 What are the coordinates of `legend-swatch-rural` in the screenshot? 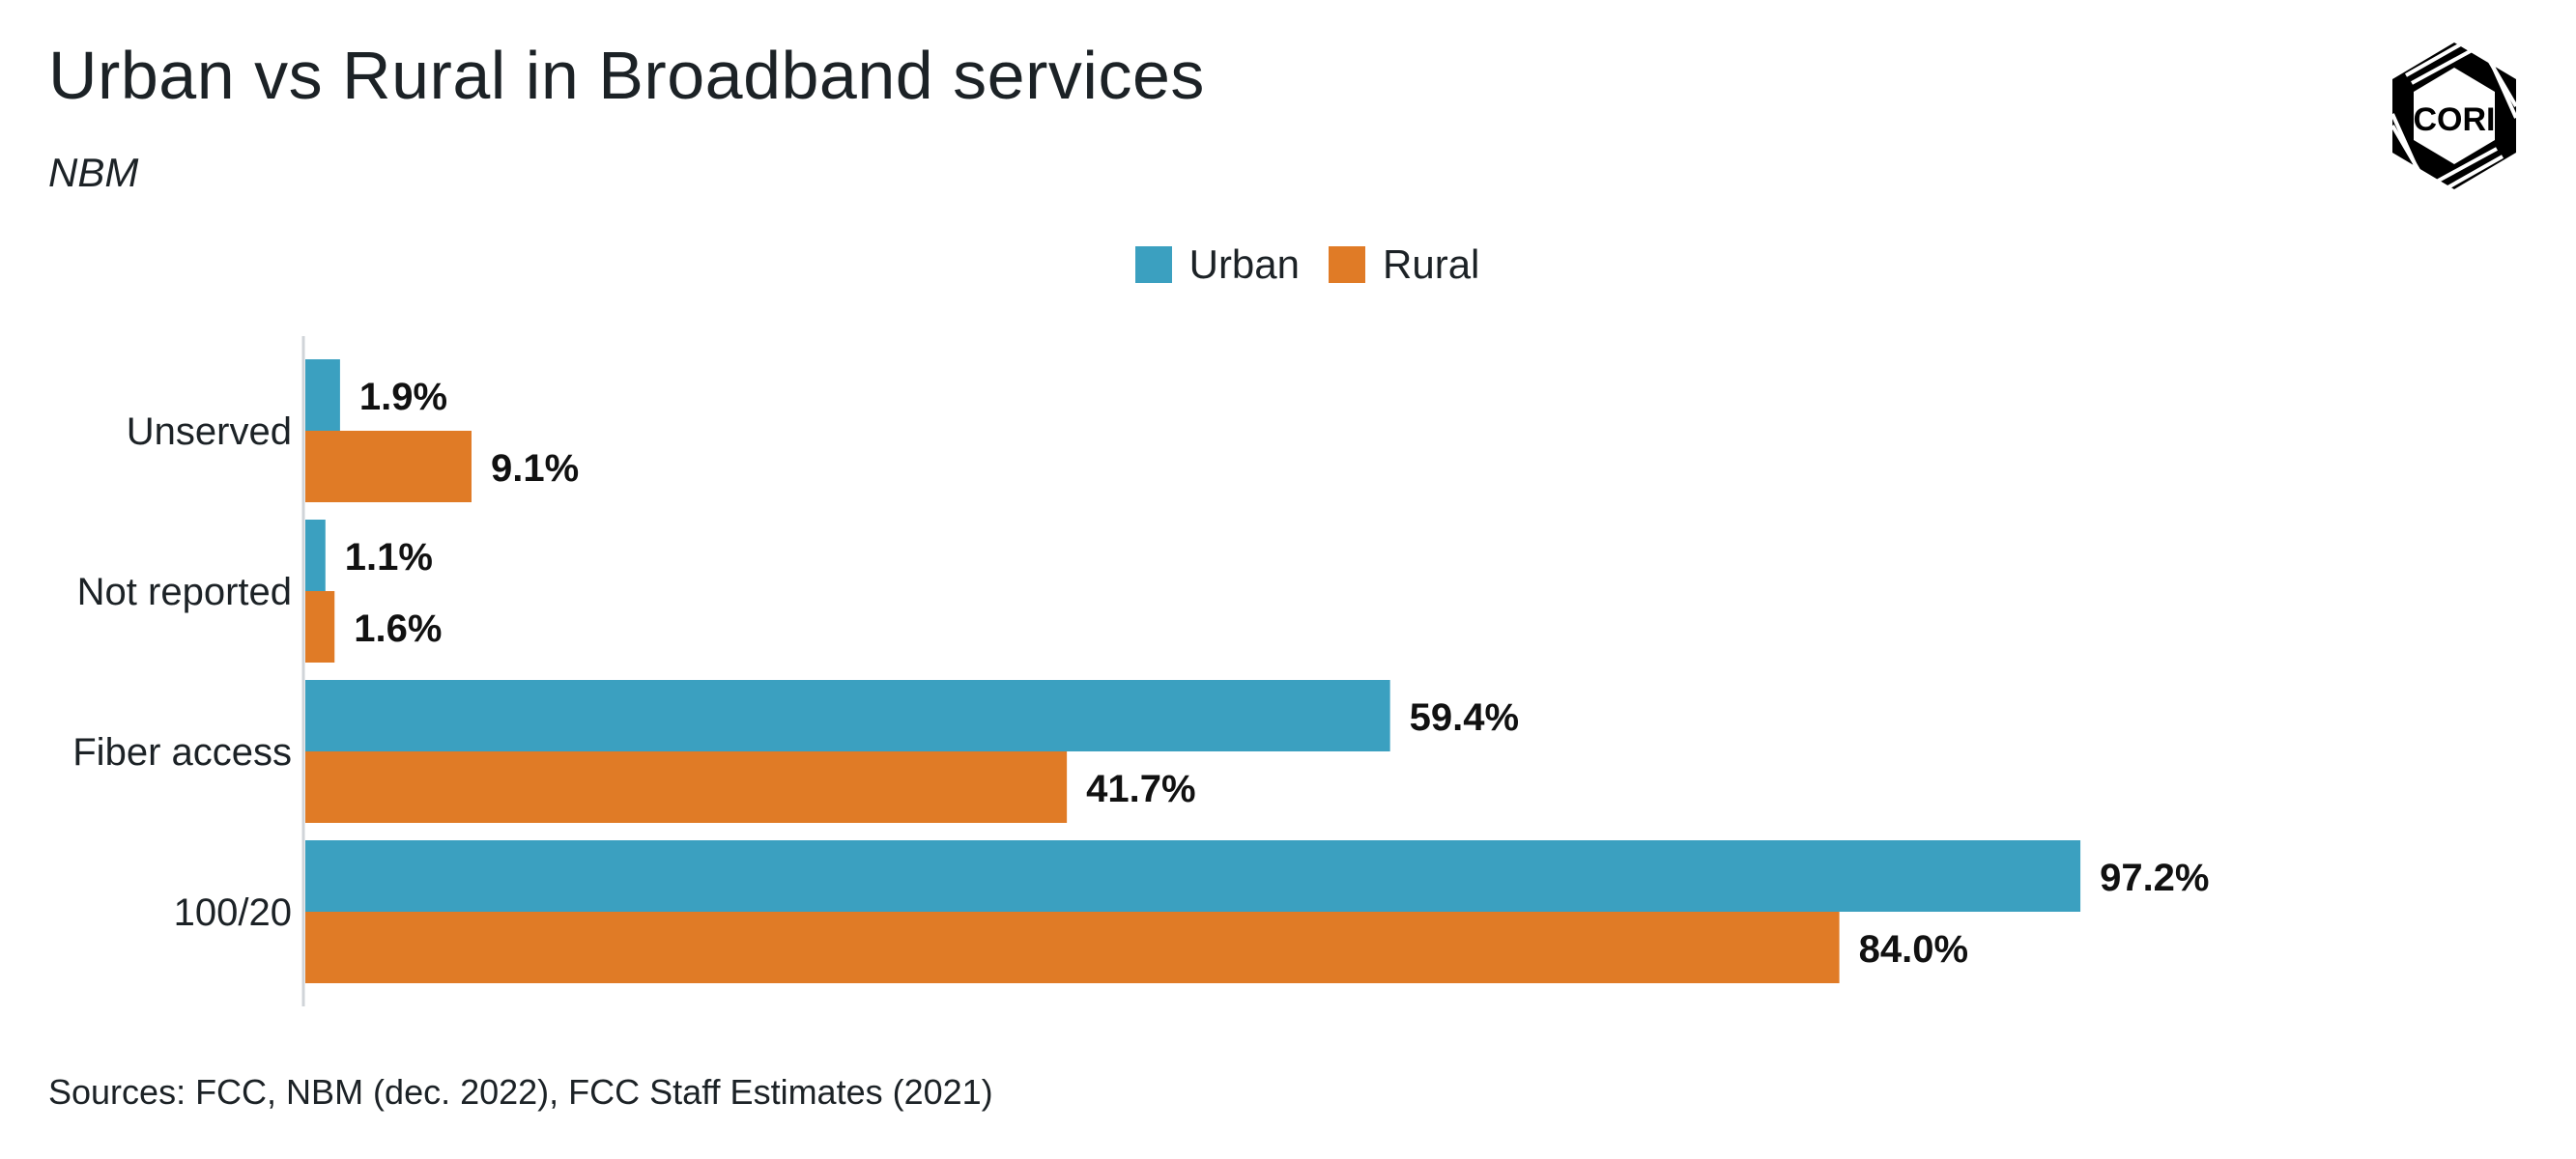 It's located at (1348, 265).